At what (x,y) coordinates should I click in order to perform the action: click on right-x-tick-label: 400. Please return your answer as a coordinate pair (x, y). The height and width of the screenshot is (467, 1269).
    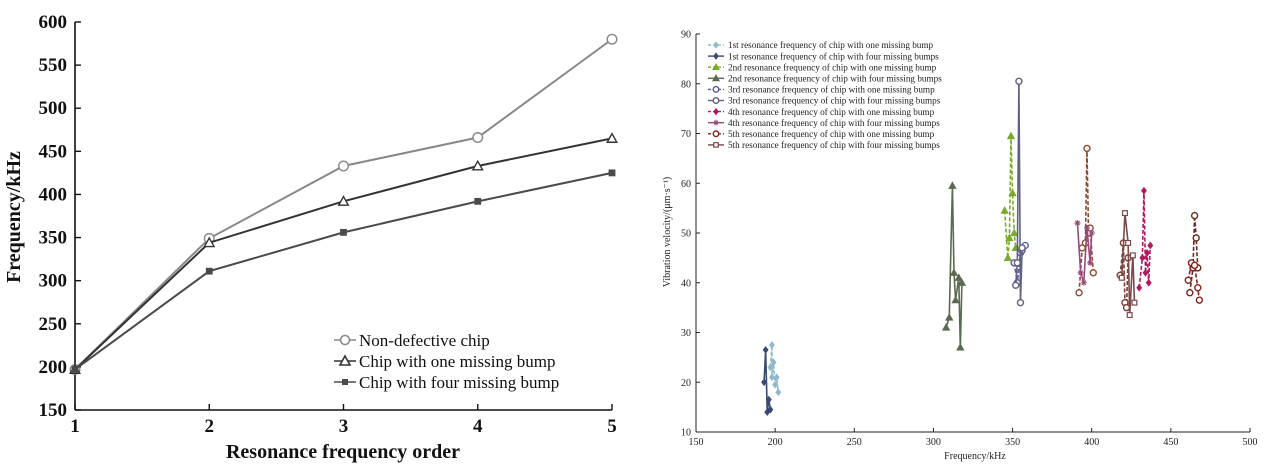
    Looking at the image, I should click on (1091, 442).